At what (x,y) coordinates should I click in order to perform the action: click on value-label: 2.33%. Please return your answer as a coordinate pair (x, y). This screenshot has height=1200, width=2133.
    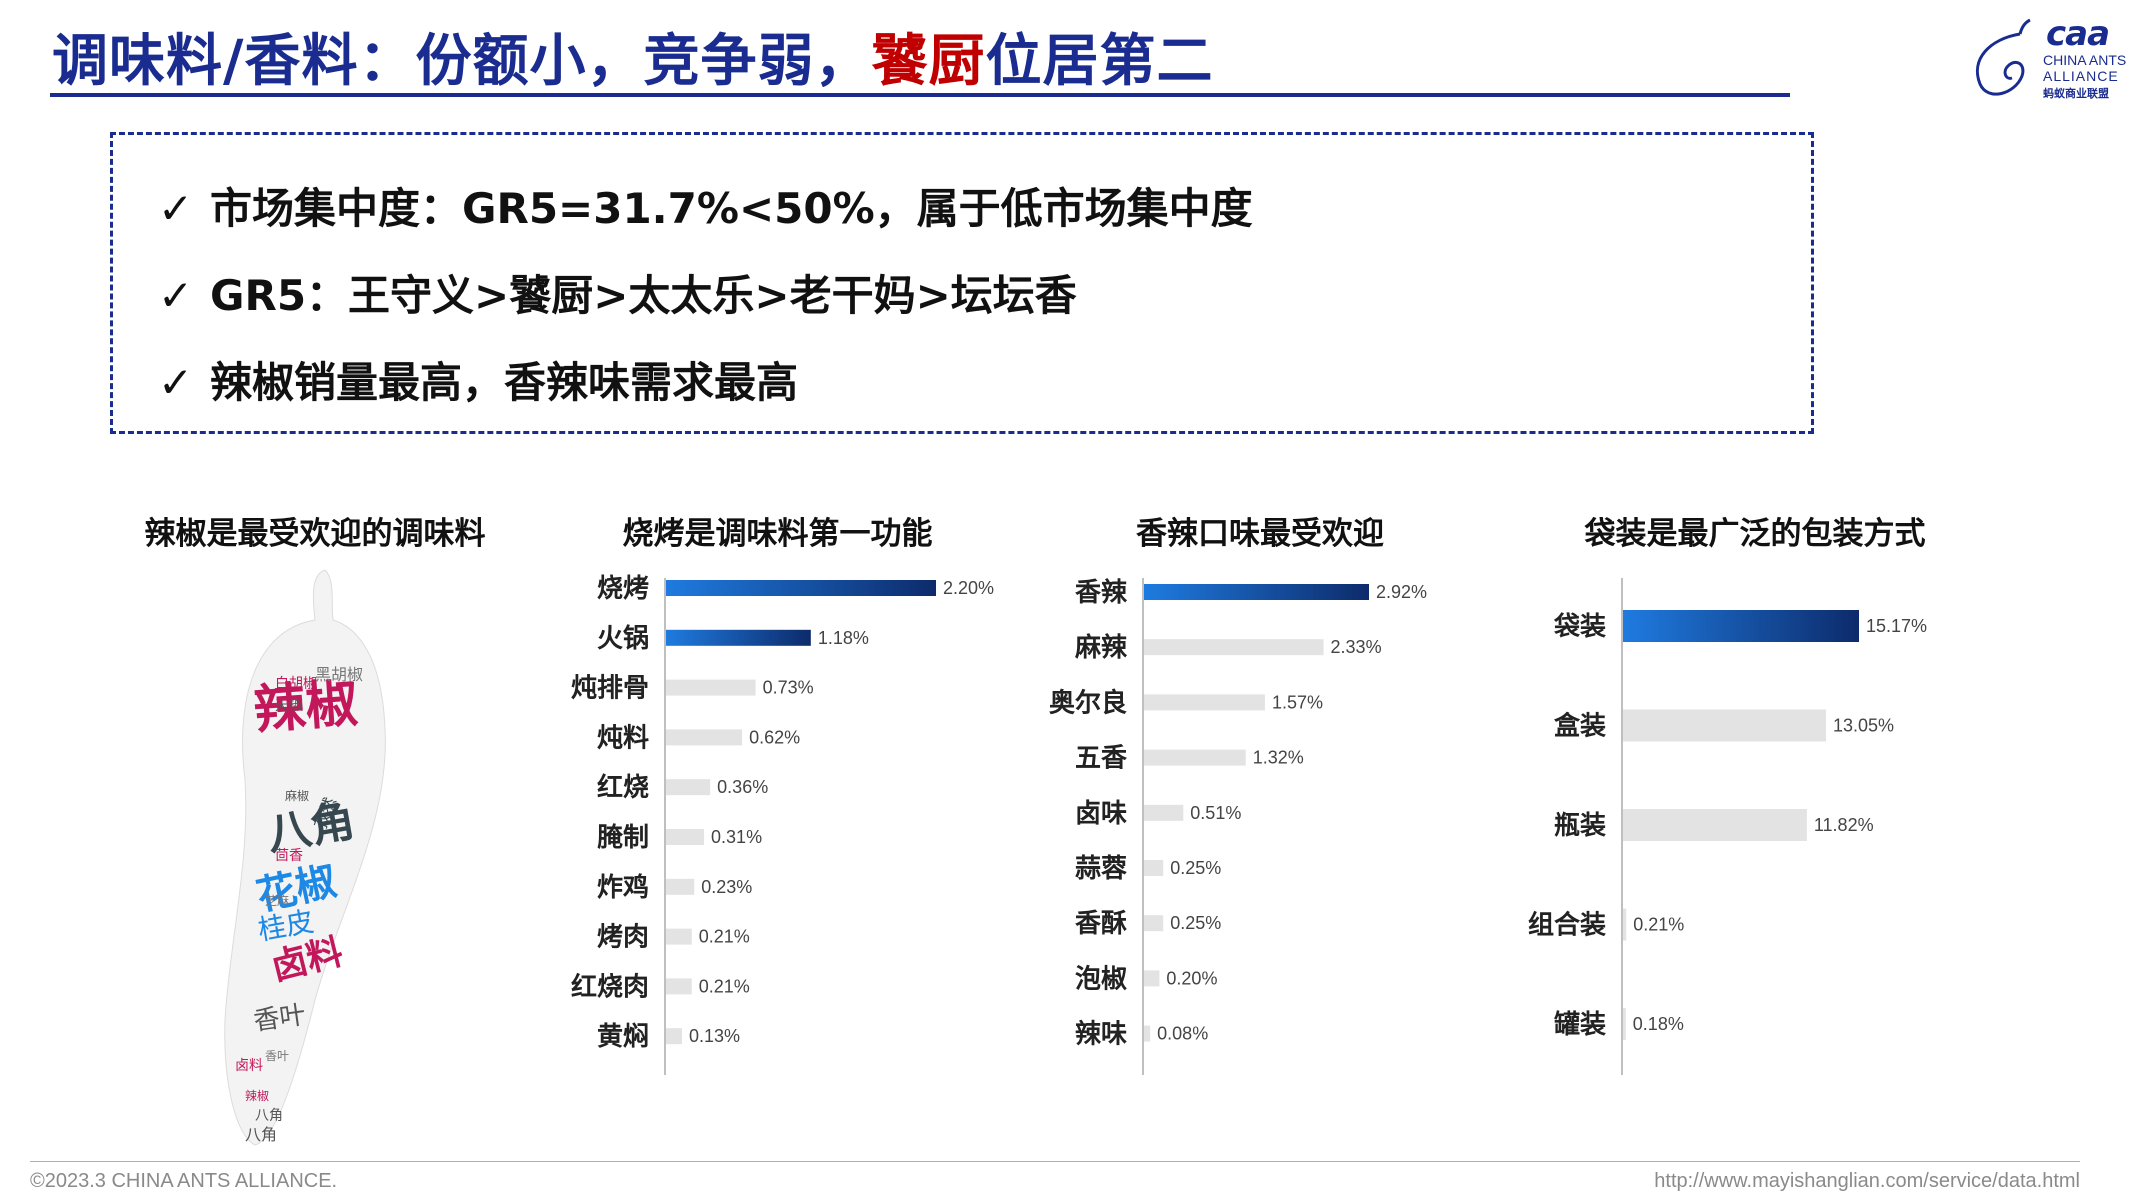
    Looking at the image, I should click on (1356, 647).